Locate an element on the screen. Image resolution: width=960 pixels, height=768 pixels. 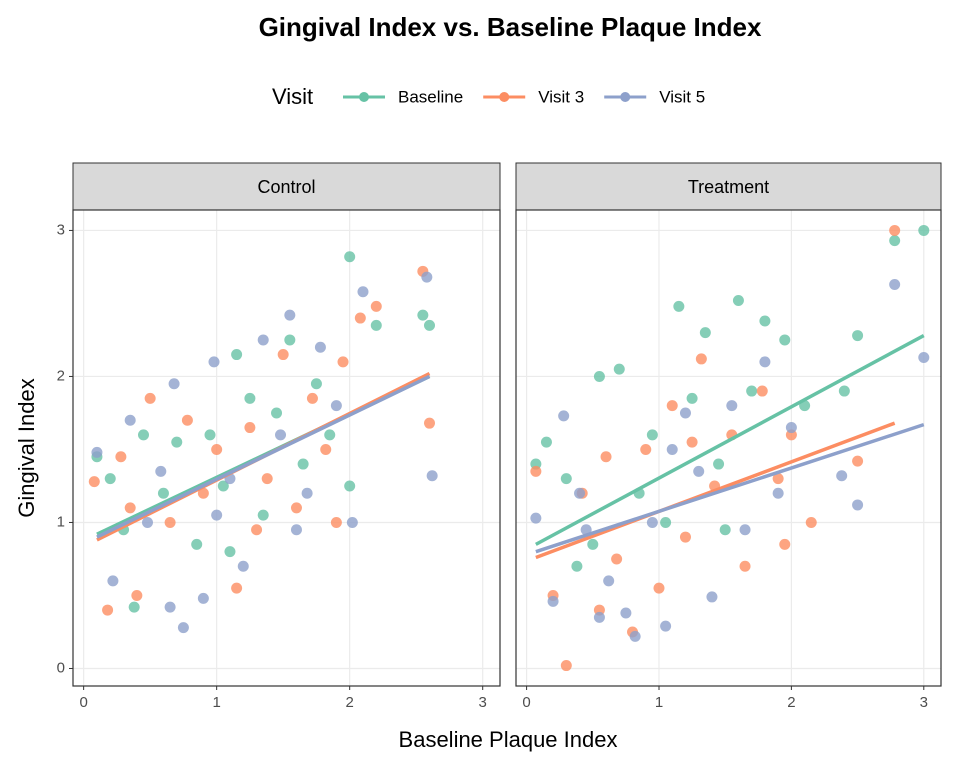
y-tick-label: 2 is located at coordinates (61, 375).